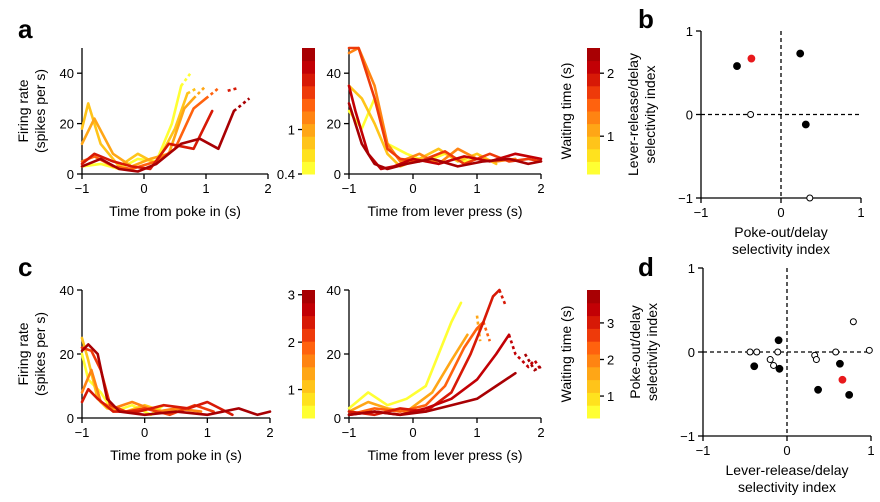 The height and width of the screenshot is (502, 880). What do you see at coordinates (870, 450) in the screenshot?
I see `d-x-tick-label: 1` at bounding box center [870, 450].